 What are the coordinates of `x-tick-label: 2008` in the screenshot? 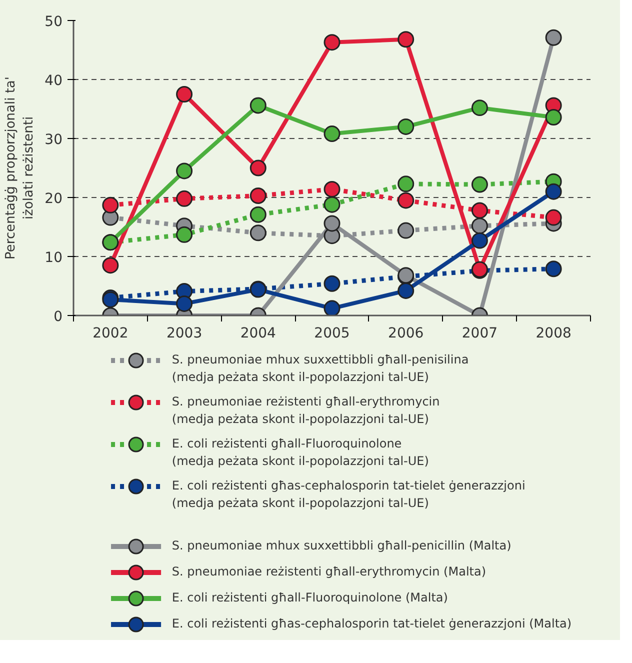 It's located at (554, 334).